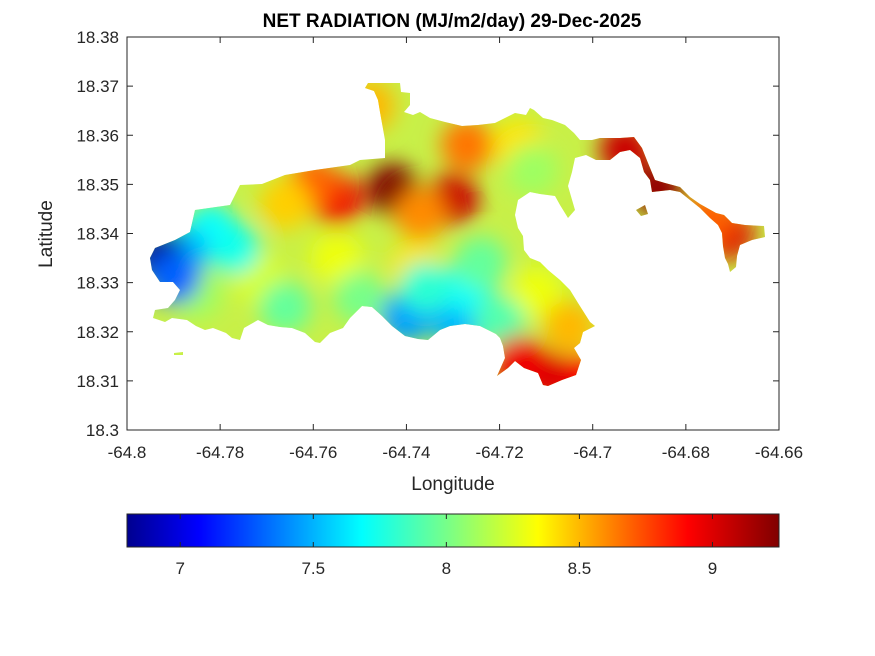 Image resolution: width=875 pixels, height=656 pixels. Describe the element at coordinates (97, 184) in the screenshot. I see `y-tick-label: 18.35` at that location.